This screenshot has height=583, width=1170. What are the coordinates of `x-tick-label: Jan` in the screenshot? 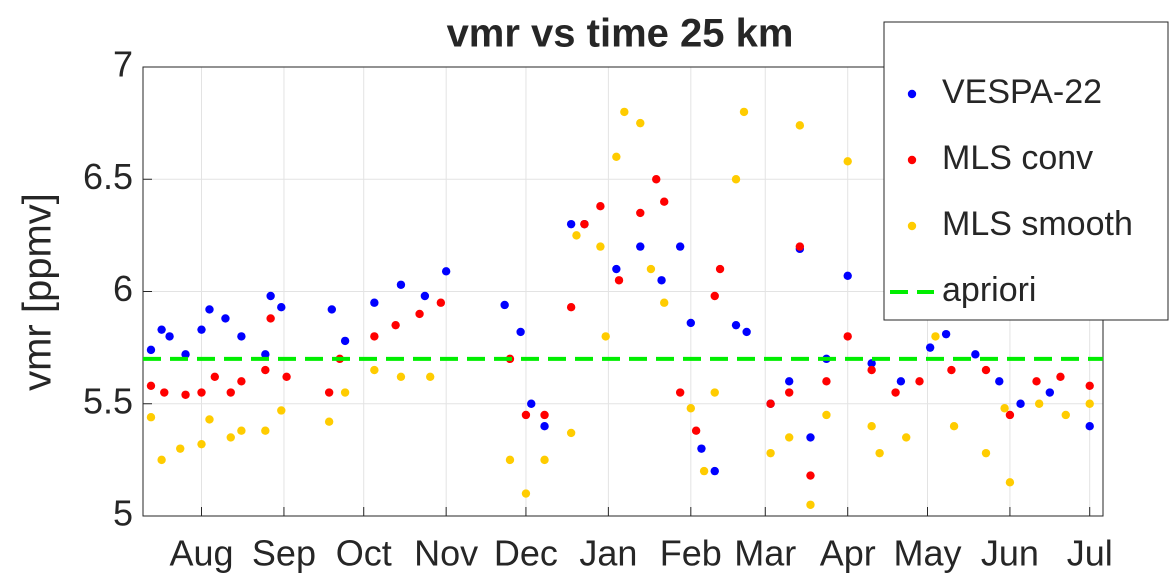 It's located at (608, 553).